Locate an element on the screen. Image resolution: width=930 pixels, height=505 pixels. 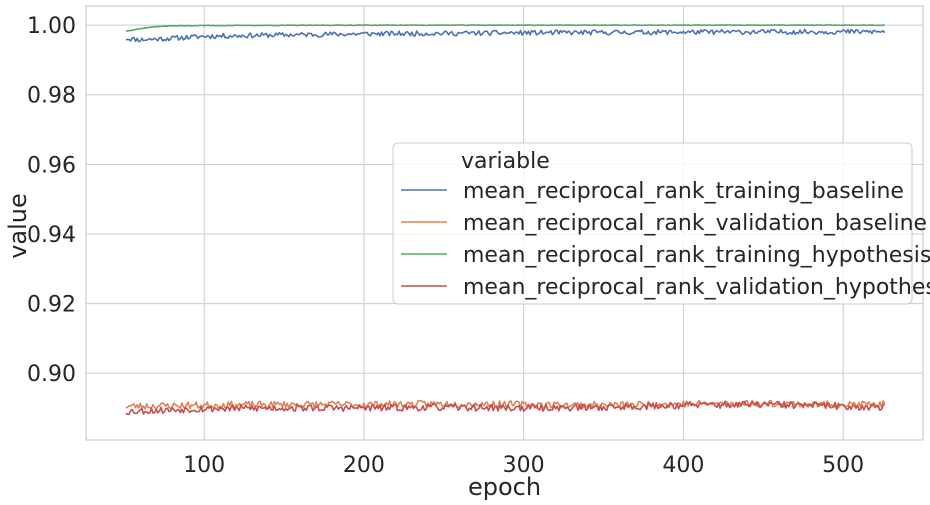
legend-title: variable is located at coordinates (505, 161).